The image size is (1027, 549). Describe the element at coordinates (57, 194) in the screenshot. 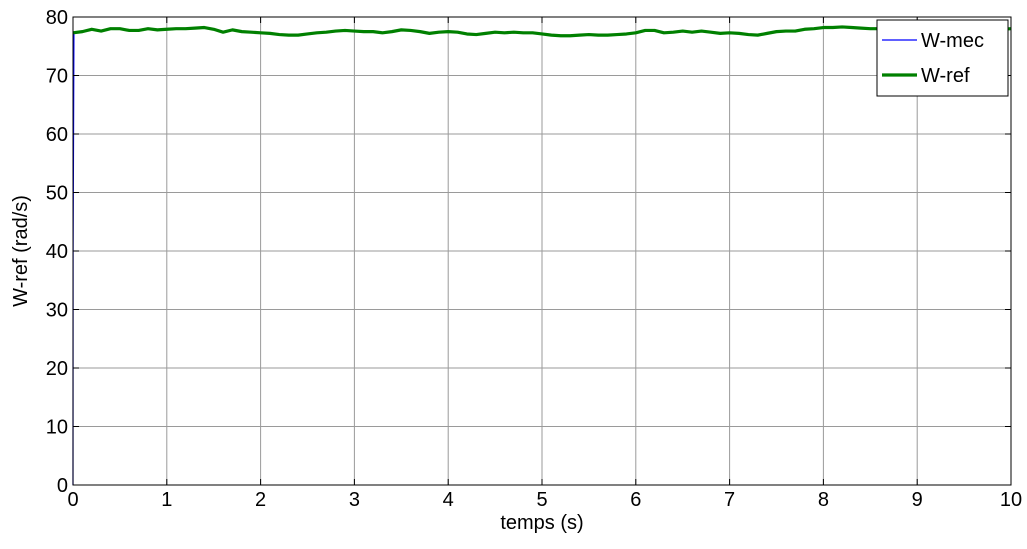

I see `y-tick-label: 50` at that location.